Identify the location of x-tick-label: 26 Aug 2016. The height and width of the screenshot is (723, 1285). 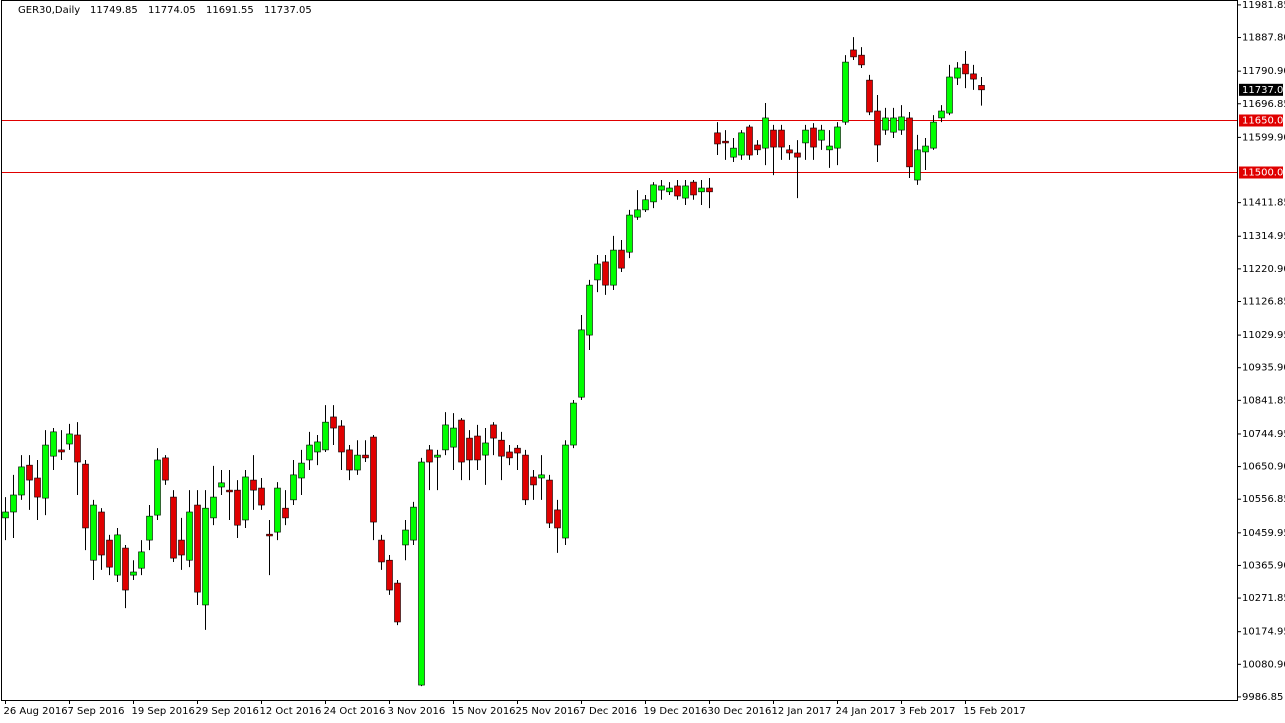
(36, 711).